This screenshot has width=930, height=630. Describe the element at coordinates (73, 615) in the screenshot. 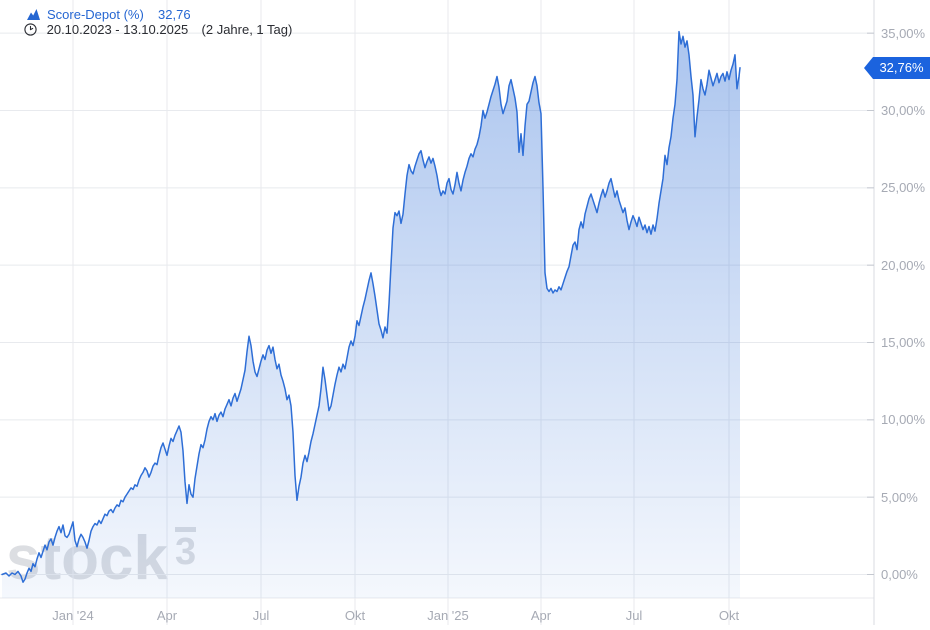

I see `x-axis-label: Jan '24` at that location.